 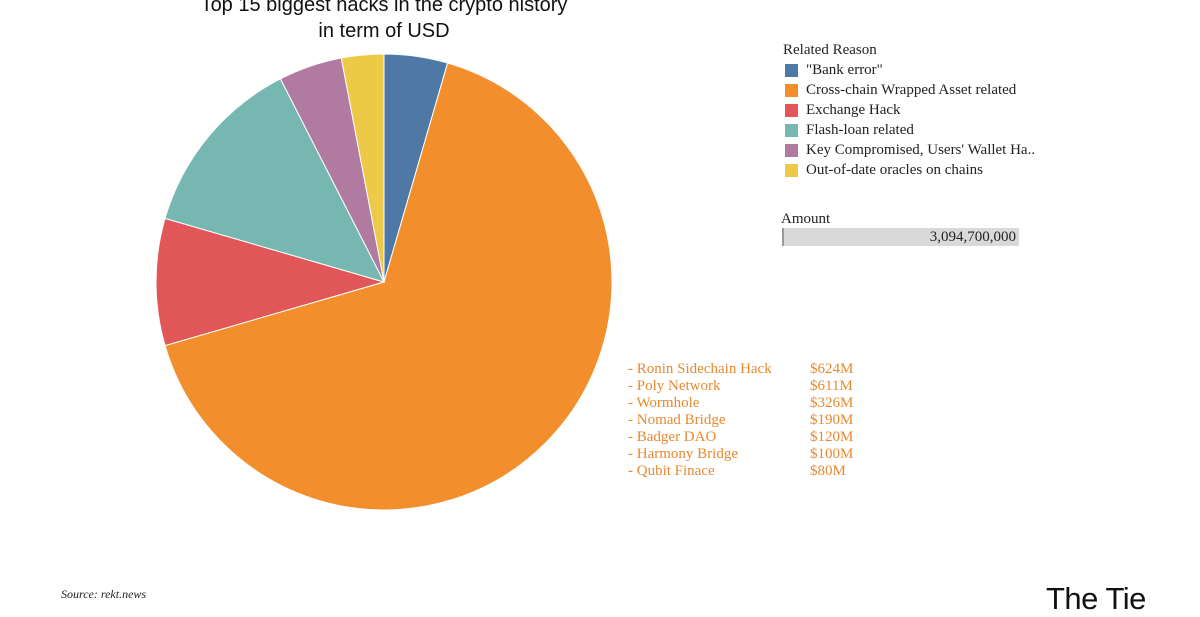 What do you see at coordinates (806, 219) in the screenshot?
I see `amount-title: Amount` at bounding box center [806, 219].